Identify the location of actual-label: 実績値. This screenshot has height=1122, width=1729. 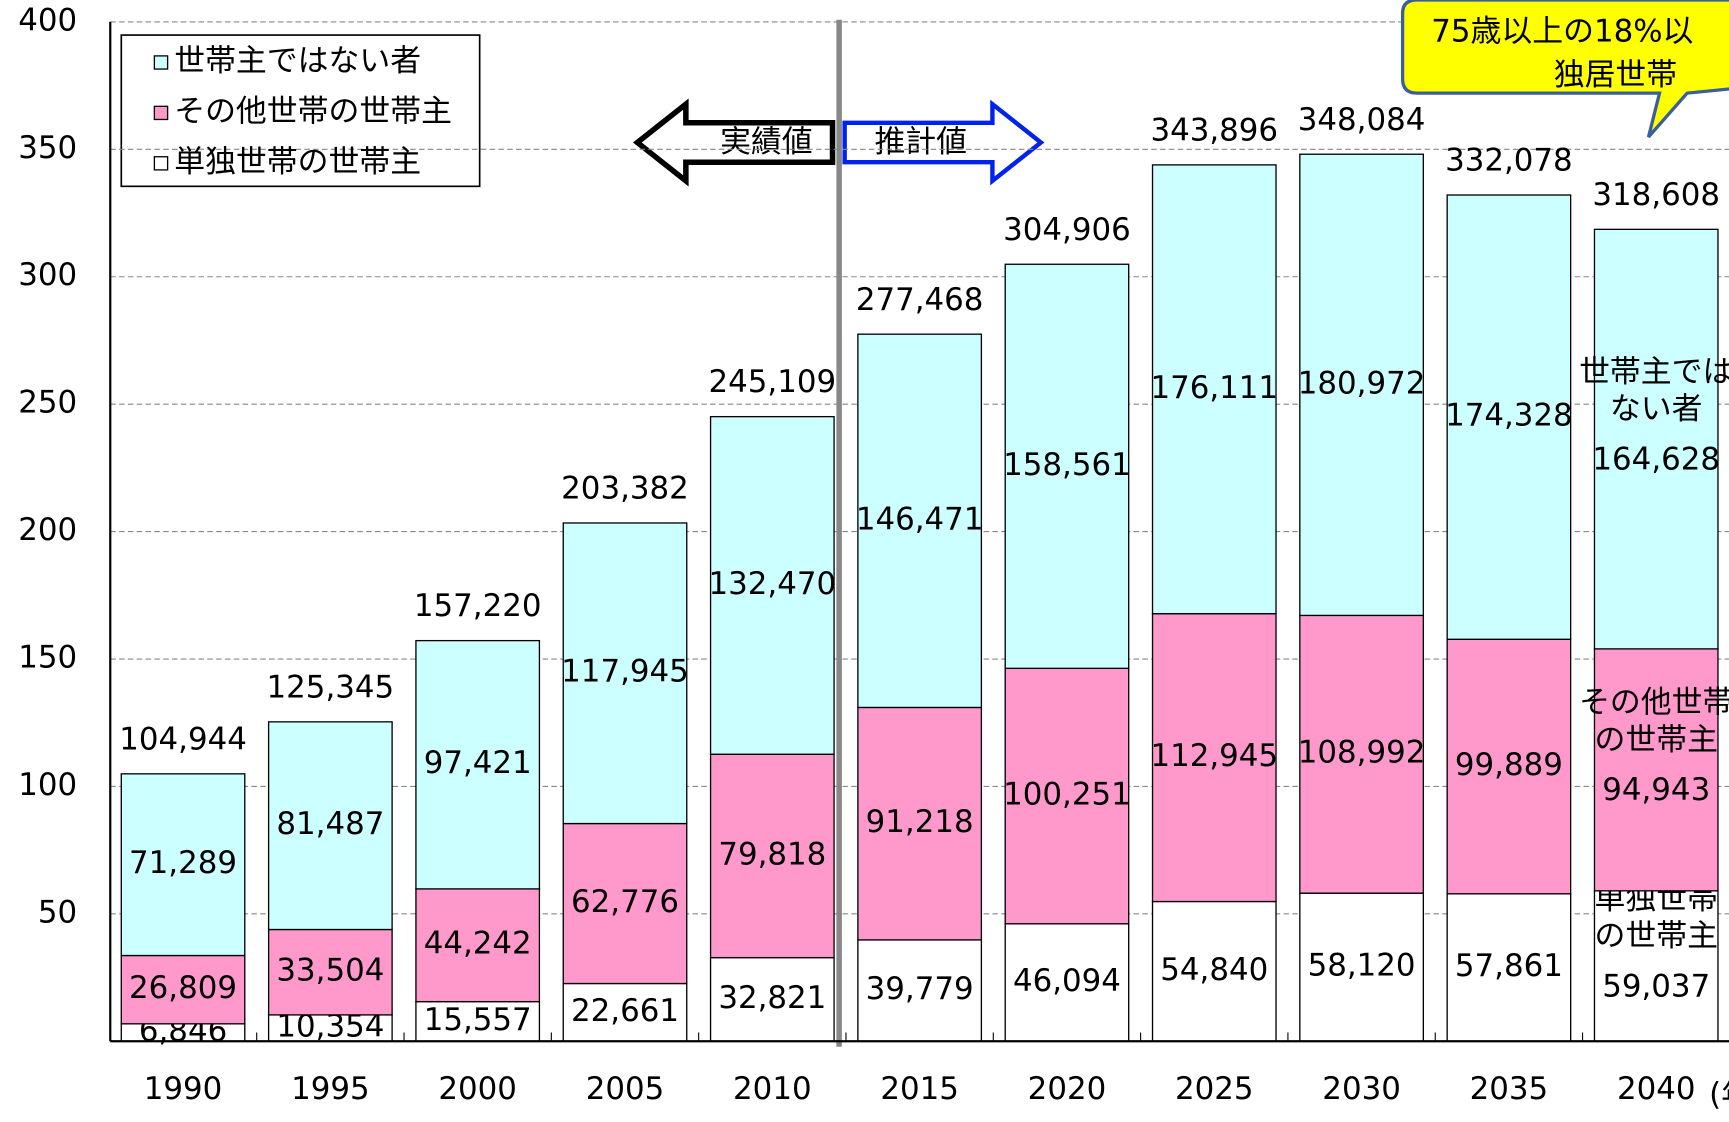
(766, 142).